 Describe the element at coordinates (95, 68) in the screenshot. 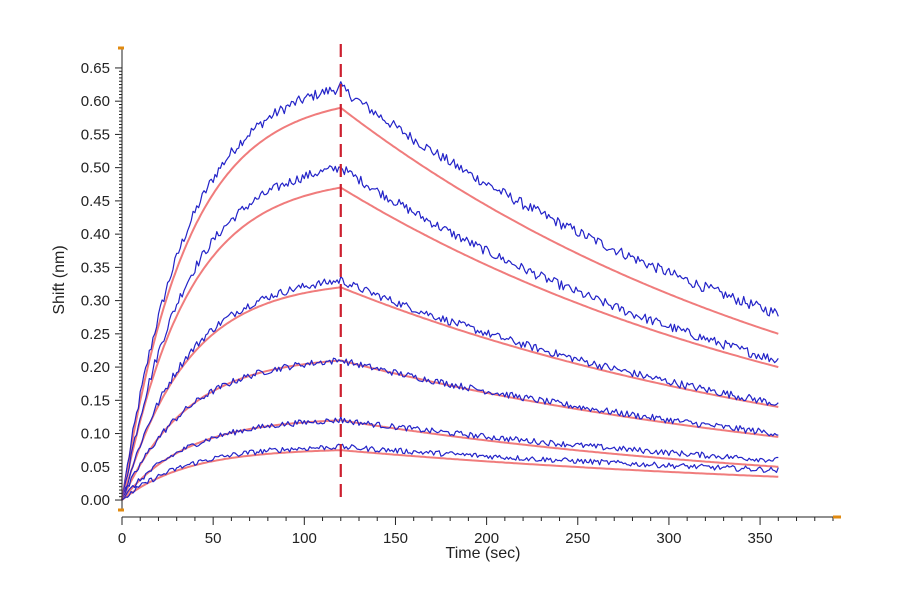

I see `y-tick-label: 0.65` at that location.